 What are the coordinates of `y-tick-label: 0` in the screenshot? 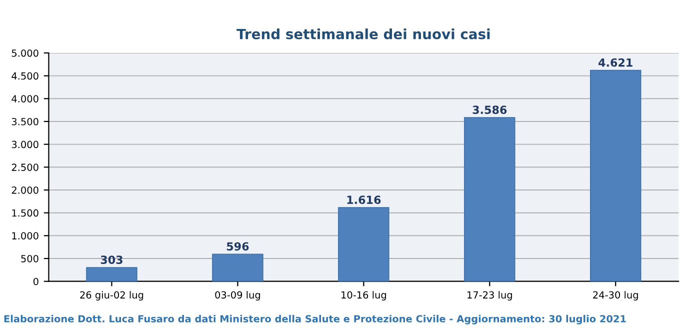 It's located at (35, 282).